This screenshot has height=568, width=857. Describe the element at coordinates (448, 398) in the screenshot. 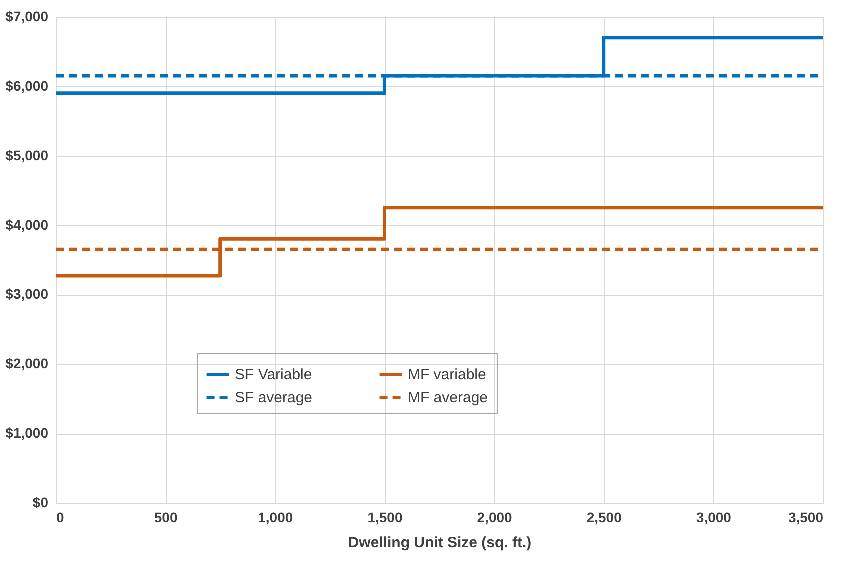

I see `legend-label: MF average` at that location.